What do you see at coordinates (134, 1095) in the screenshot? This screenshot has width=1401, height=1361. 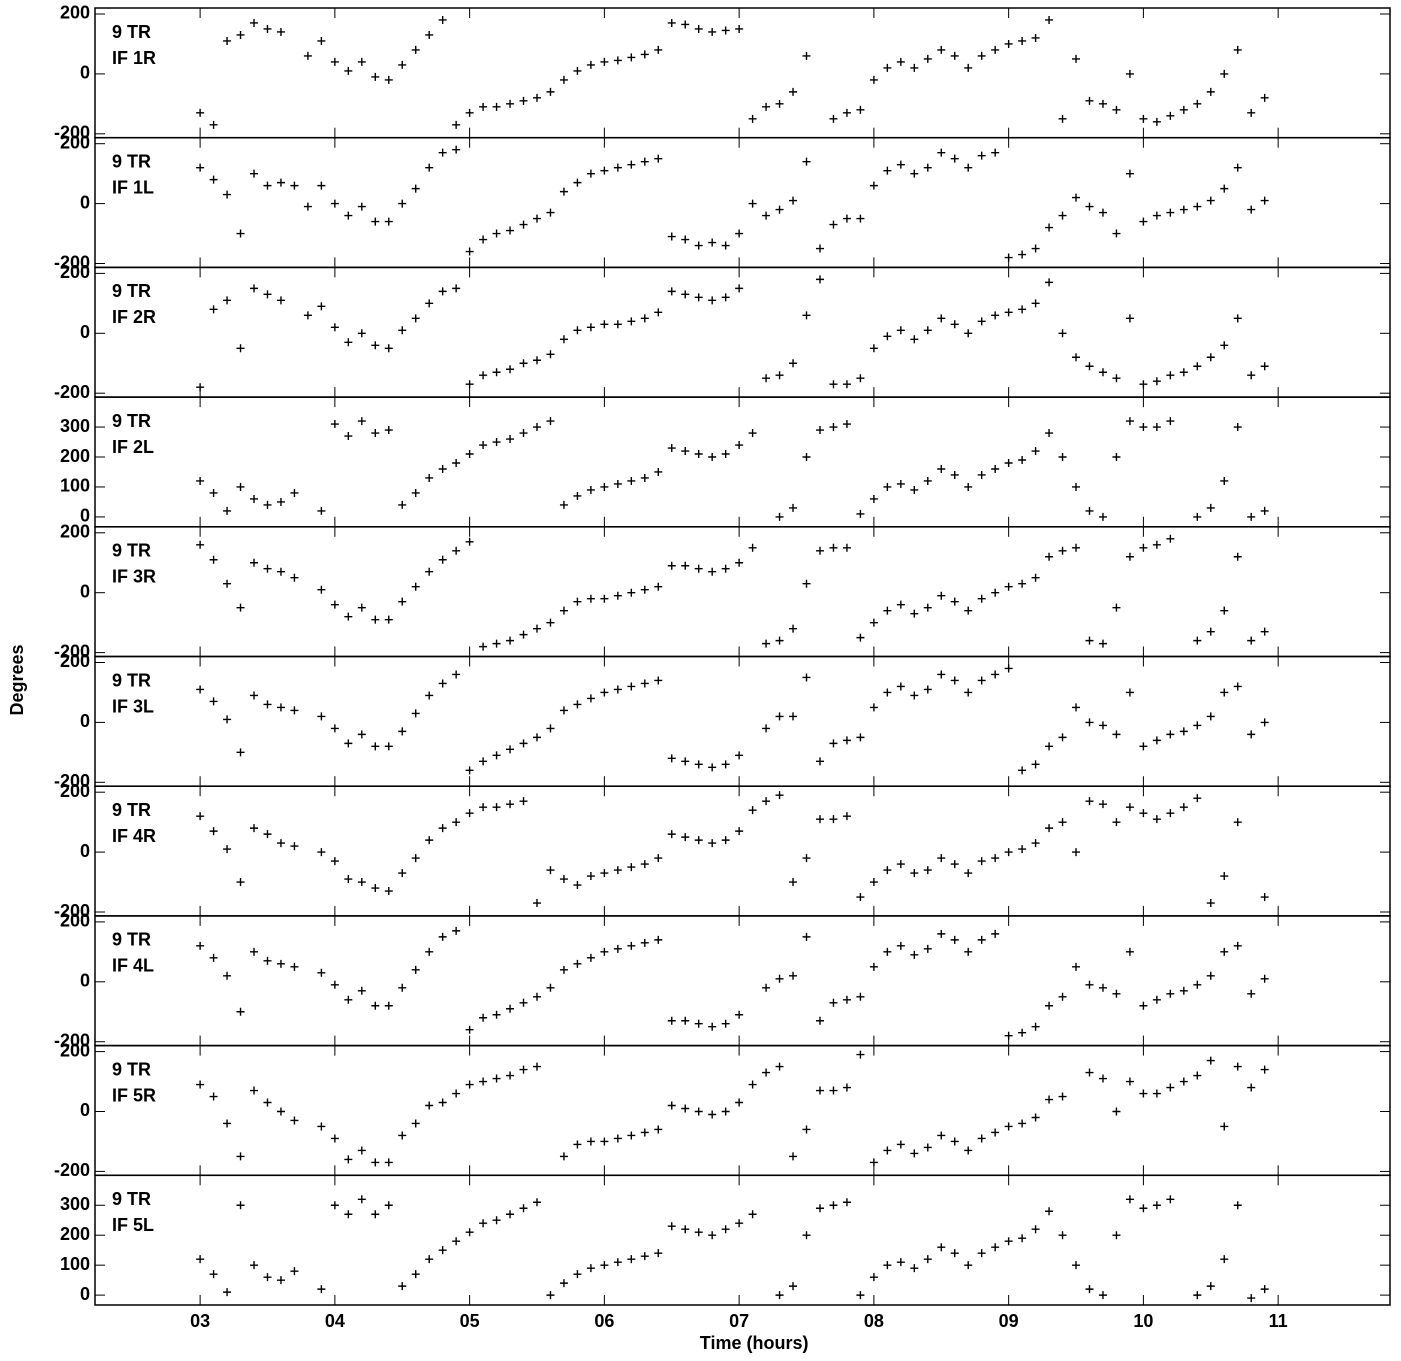 I see `panel-label: IF 5R` at bounding box center [134, 1095].